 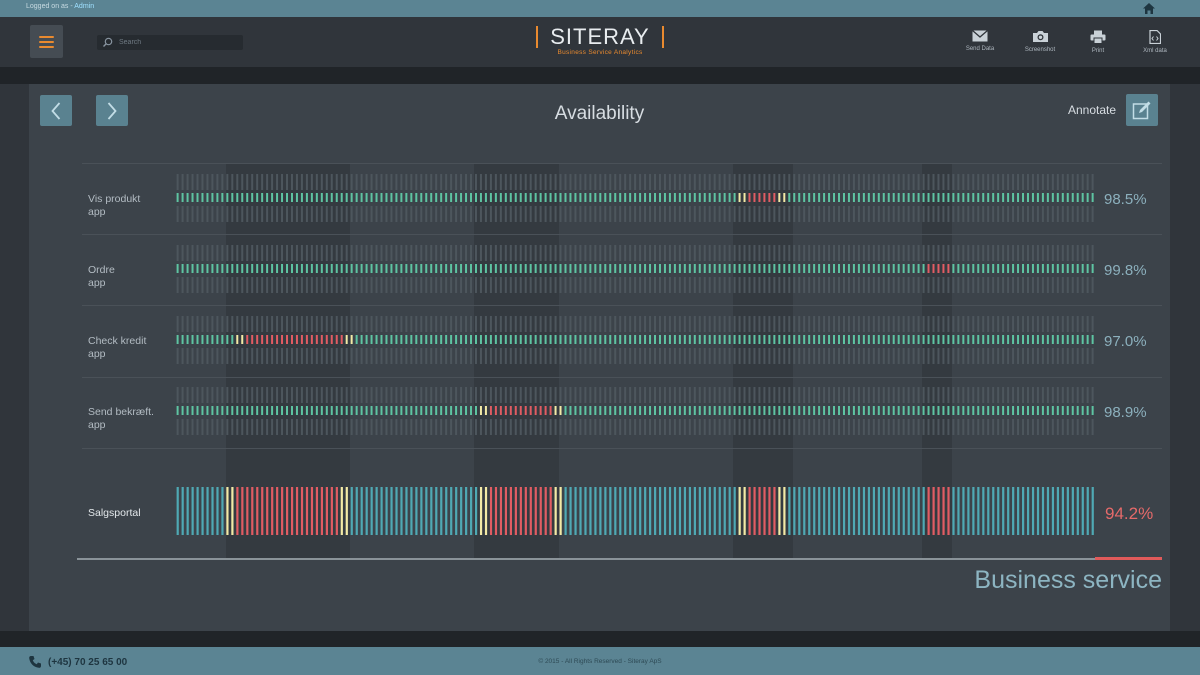 I want to click on user-name-link: Admin, so click(x=84, y=6).